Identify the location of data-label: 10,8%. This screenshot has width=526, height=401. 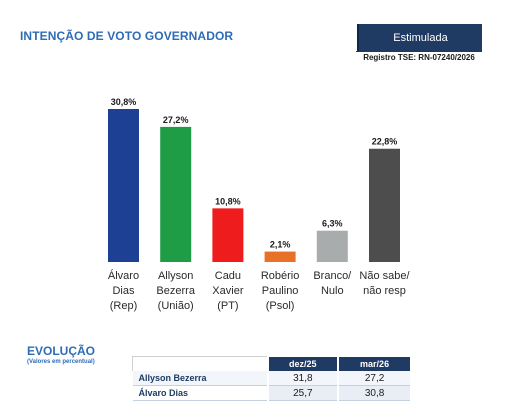
(228, 201).